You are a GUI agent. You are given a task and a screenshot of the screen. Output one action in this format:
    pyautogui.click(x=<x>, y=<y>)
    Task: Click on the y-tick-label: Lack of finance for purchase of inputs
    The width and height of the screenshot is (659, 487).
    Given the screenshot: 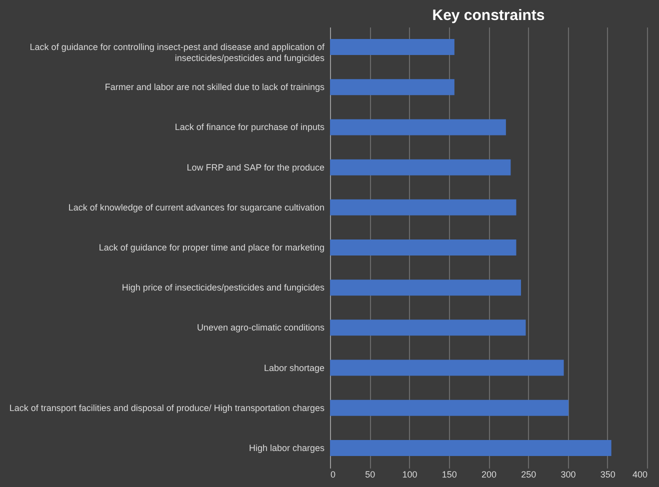 What is the action you would take?
    pyautogui.click(x=249, y=127)
    